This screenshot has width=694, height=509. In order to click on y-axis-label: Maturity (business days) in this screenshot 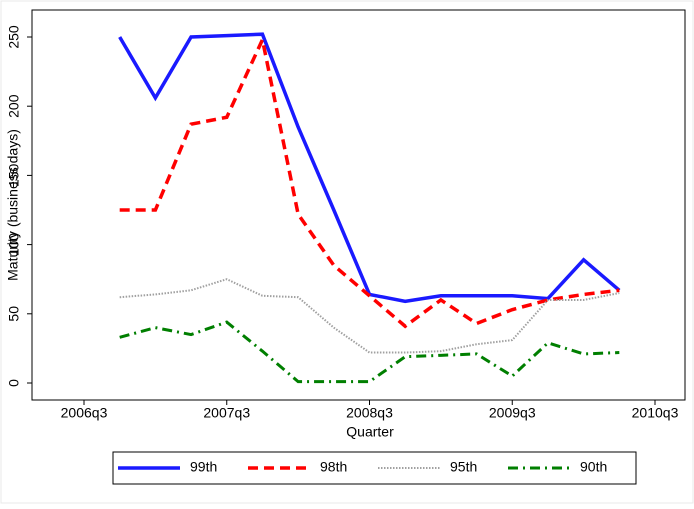, I will do `click(13, 205)`.